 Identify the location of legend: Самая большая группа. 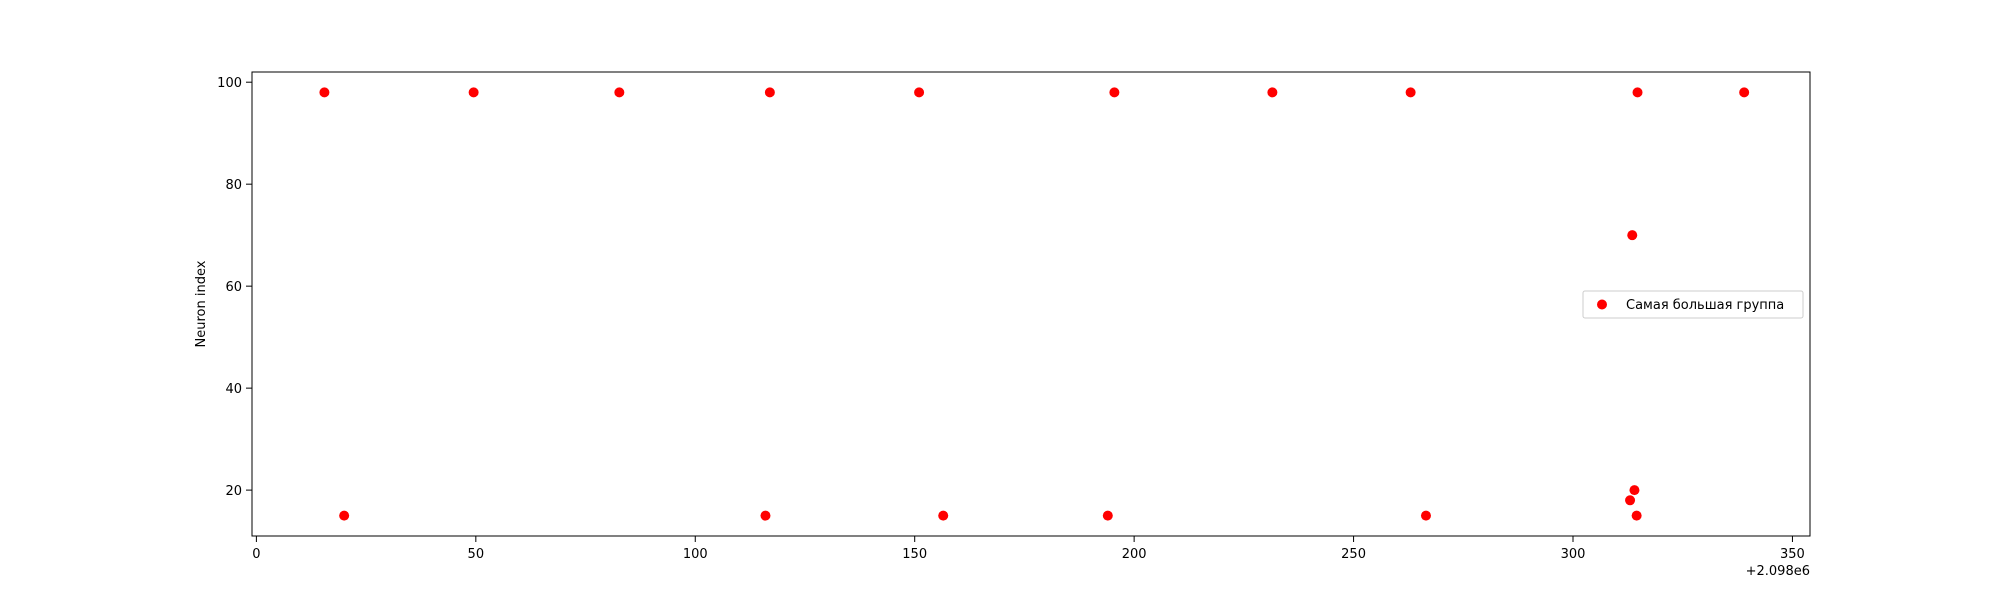
(1693, 304).